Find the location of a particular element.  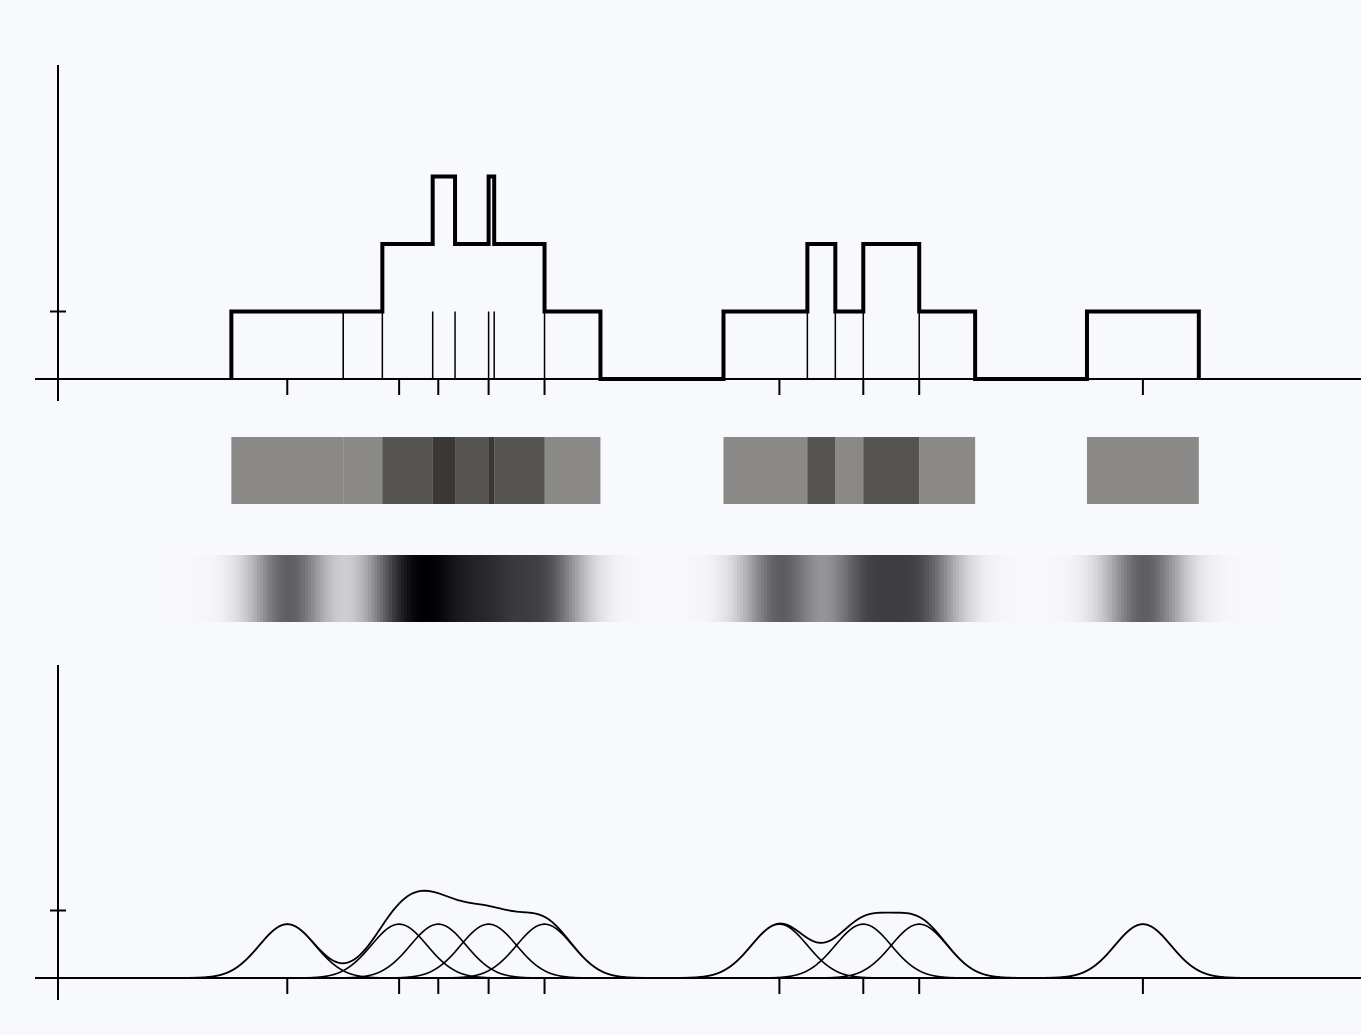

histogram-outline is located at coordinates (715, 277).